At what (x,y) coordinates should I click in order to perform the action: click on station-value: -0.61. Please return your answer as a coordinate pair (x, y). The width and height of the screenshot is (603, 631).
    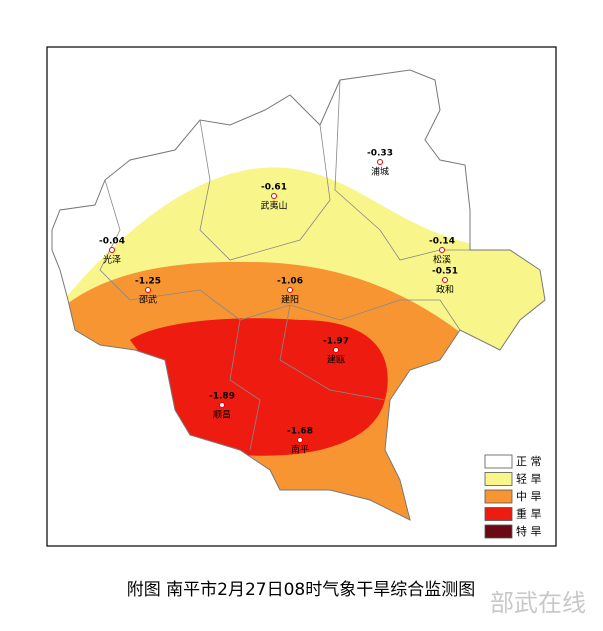
    Looking at the image, I should click on (274, 188).